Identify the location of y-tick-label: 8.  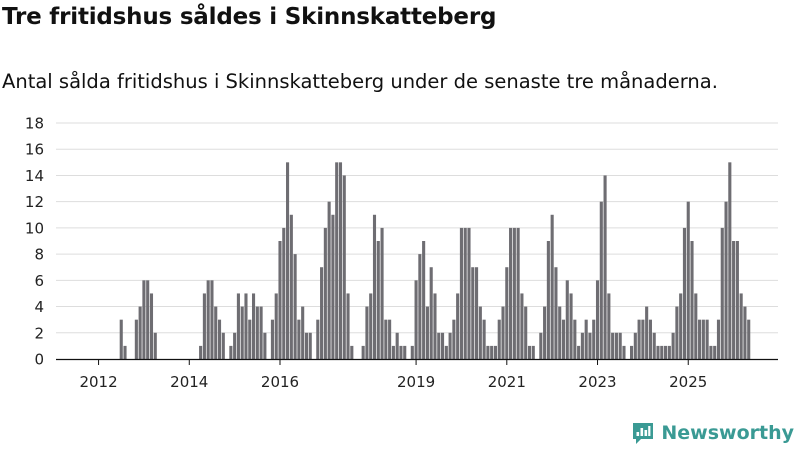
(39, 255).